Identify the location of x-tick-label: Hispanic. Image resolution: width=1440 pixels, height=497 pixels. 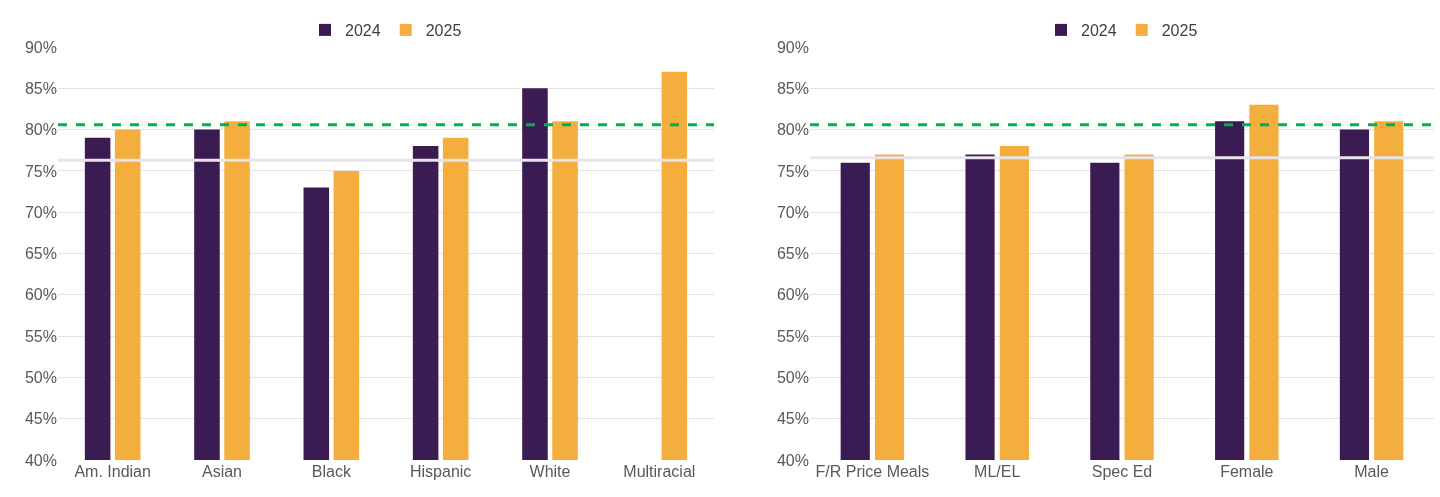
(440, 471).